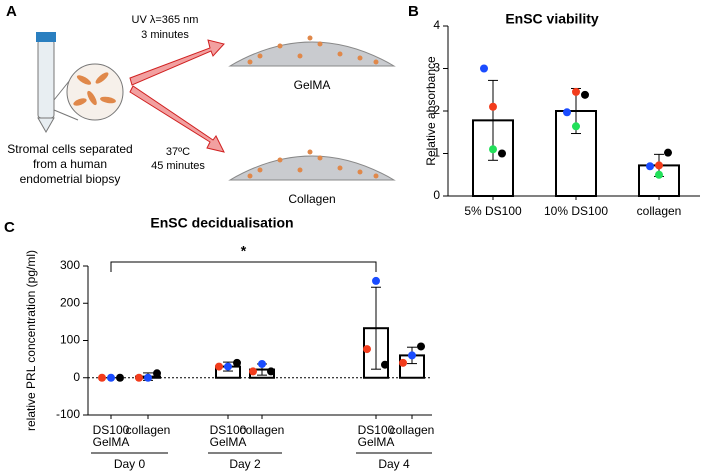  Describe the element at coordinates (312, 85) in the screenshot. I see `gel-label: GelMA` at that location.